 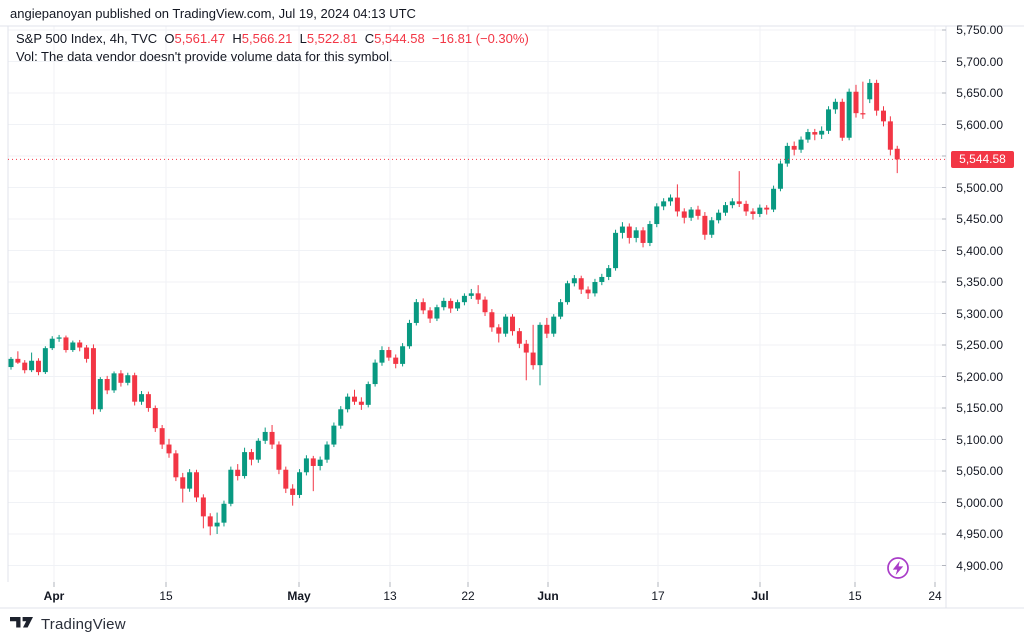 What do you see at coordinates (328, 38) in the screenshot?
I see `ohlc-low: L5,522.81` at bounding box center [328, 38].